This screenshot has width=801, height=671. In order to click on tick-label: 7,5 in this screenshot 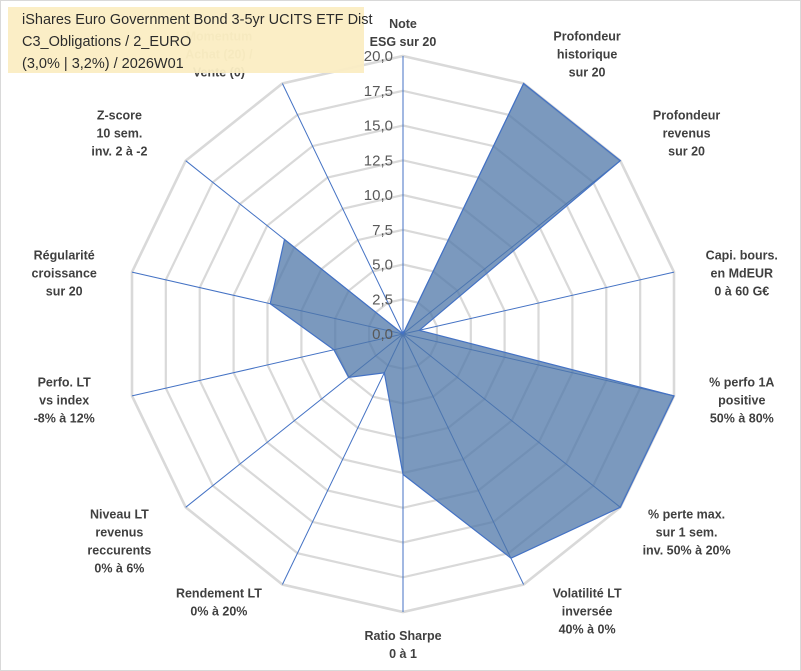, I will do `click(382, 230)`.